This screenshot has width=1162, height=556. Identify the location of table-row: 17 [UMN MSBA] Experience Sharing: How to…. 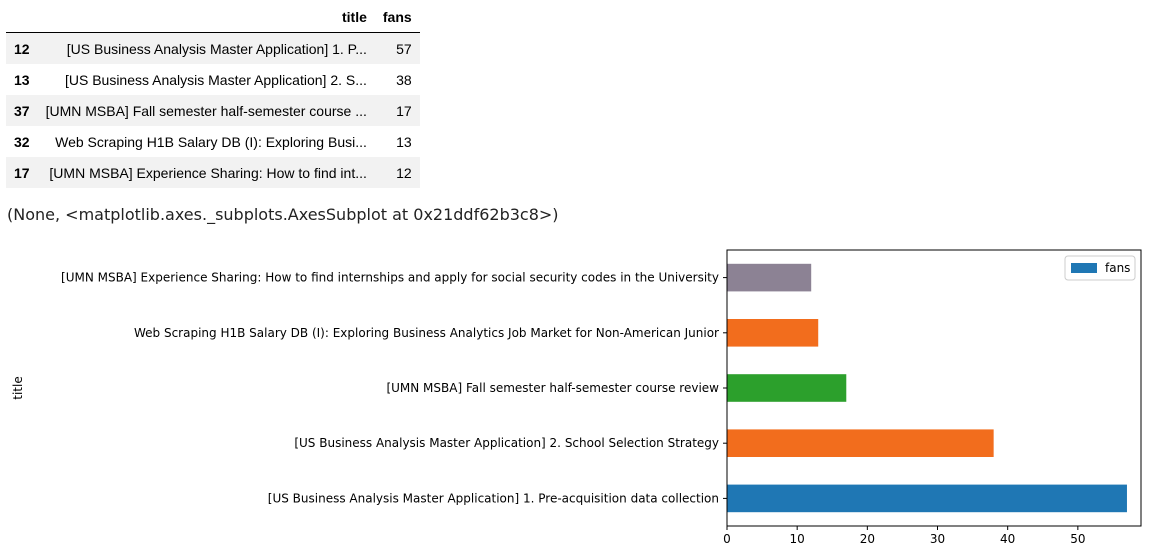
(213, 172).